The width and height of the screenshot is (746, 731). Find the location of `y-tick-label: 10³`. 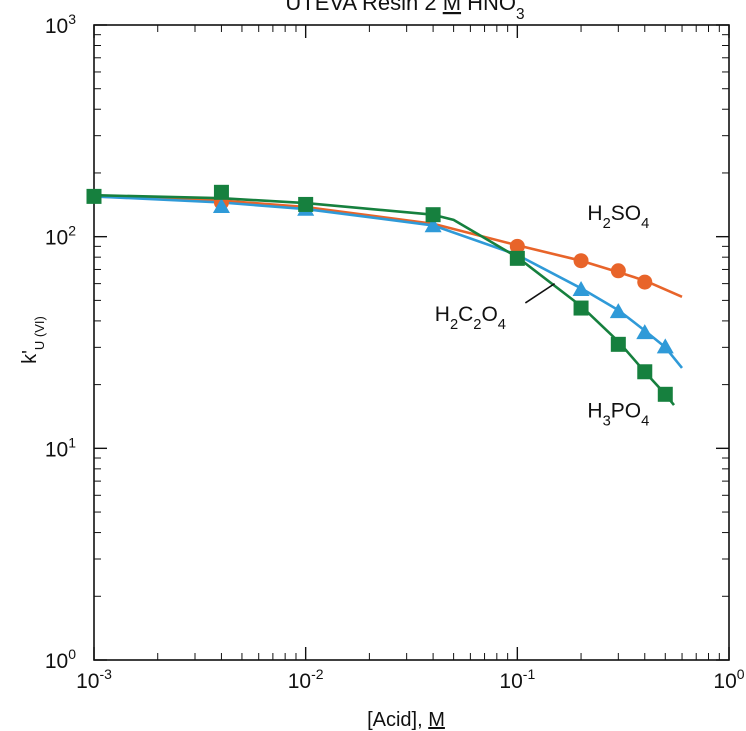

y-tick-label: 10³ is located at coordinates (60, 24).